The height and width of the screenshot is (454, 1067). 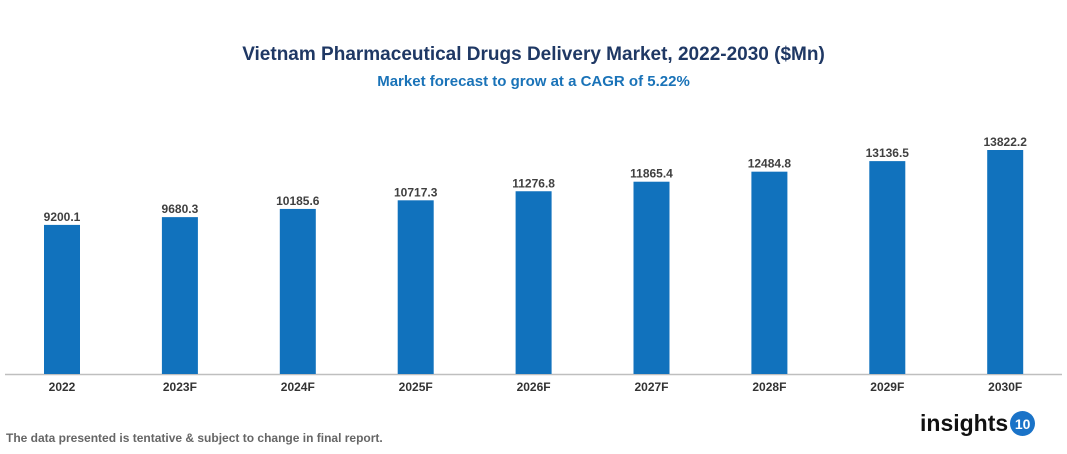 What do you see at coordinates (1006, 142) in the screenshot?
I see `data-label: 13822.2` at bounding box center [1006, 142].